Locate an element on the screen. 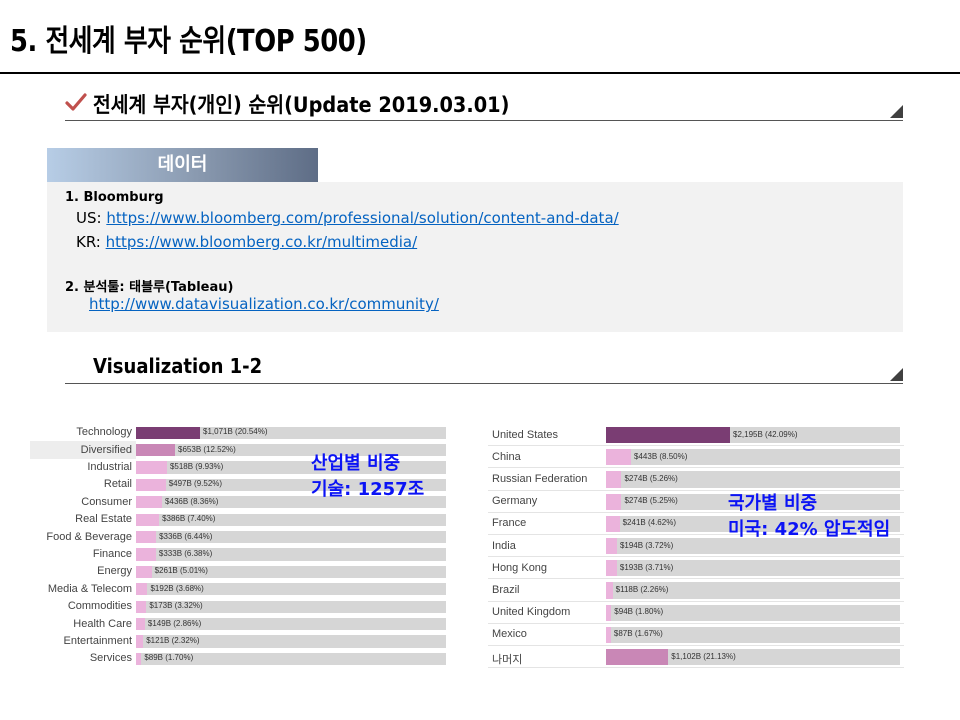 The height and width of the screenshot is (720, 960). category-label: Entertainment is located at coordinates (97, 641).